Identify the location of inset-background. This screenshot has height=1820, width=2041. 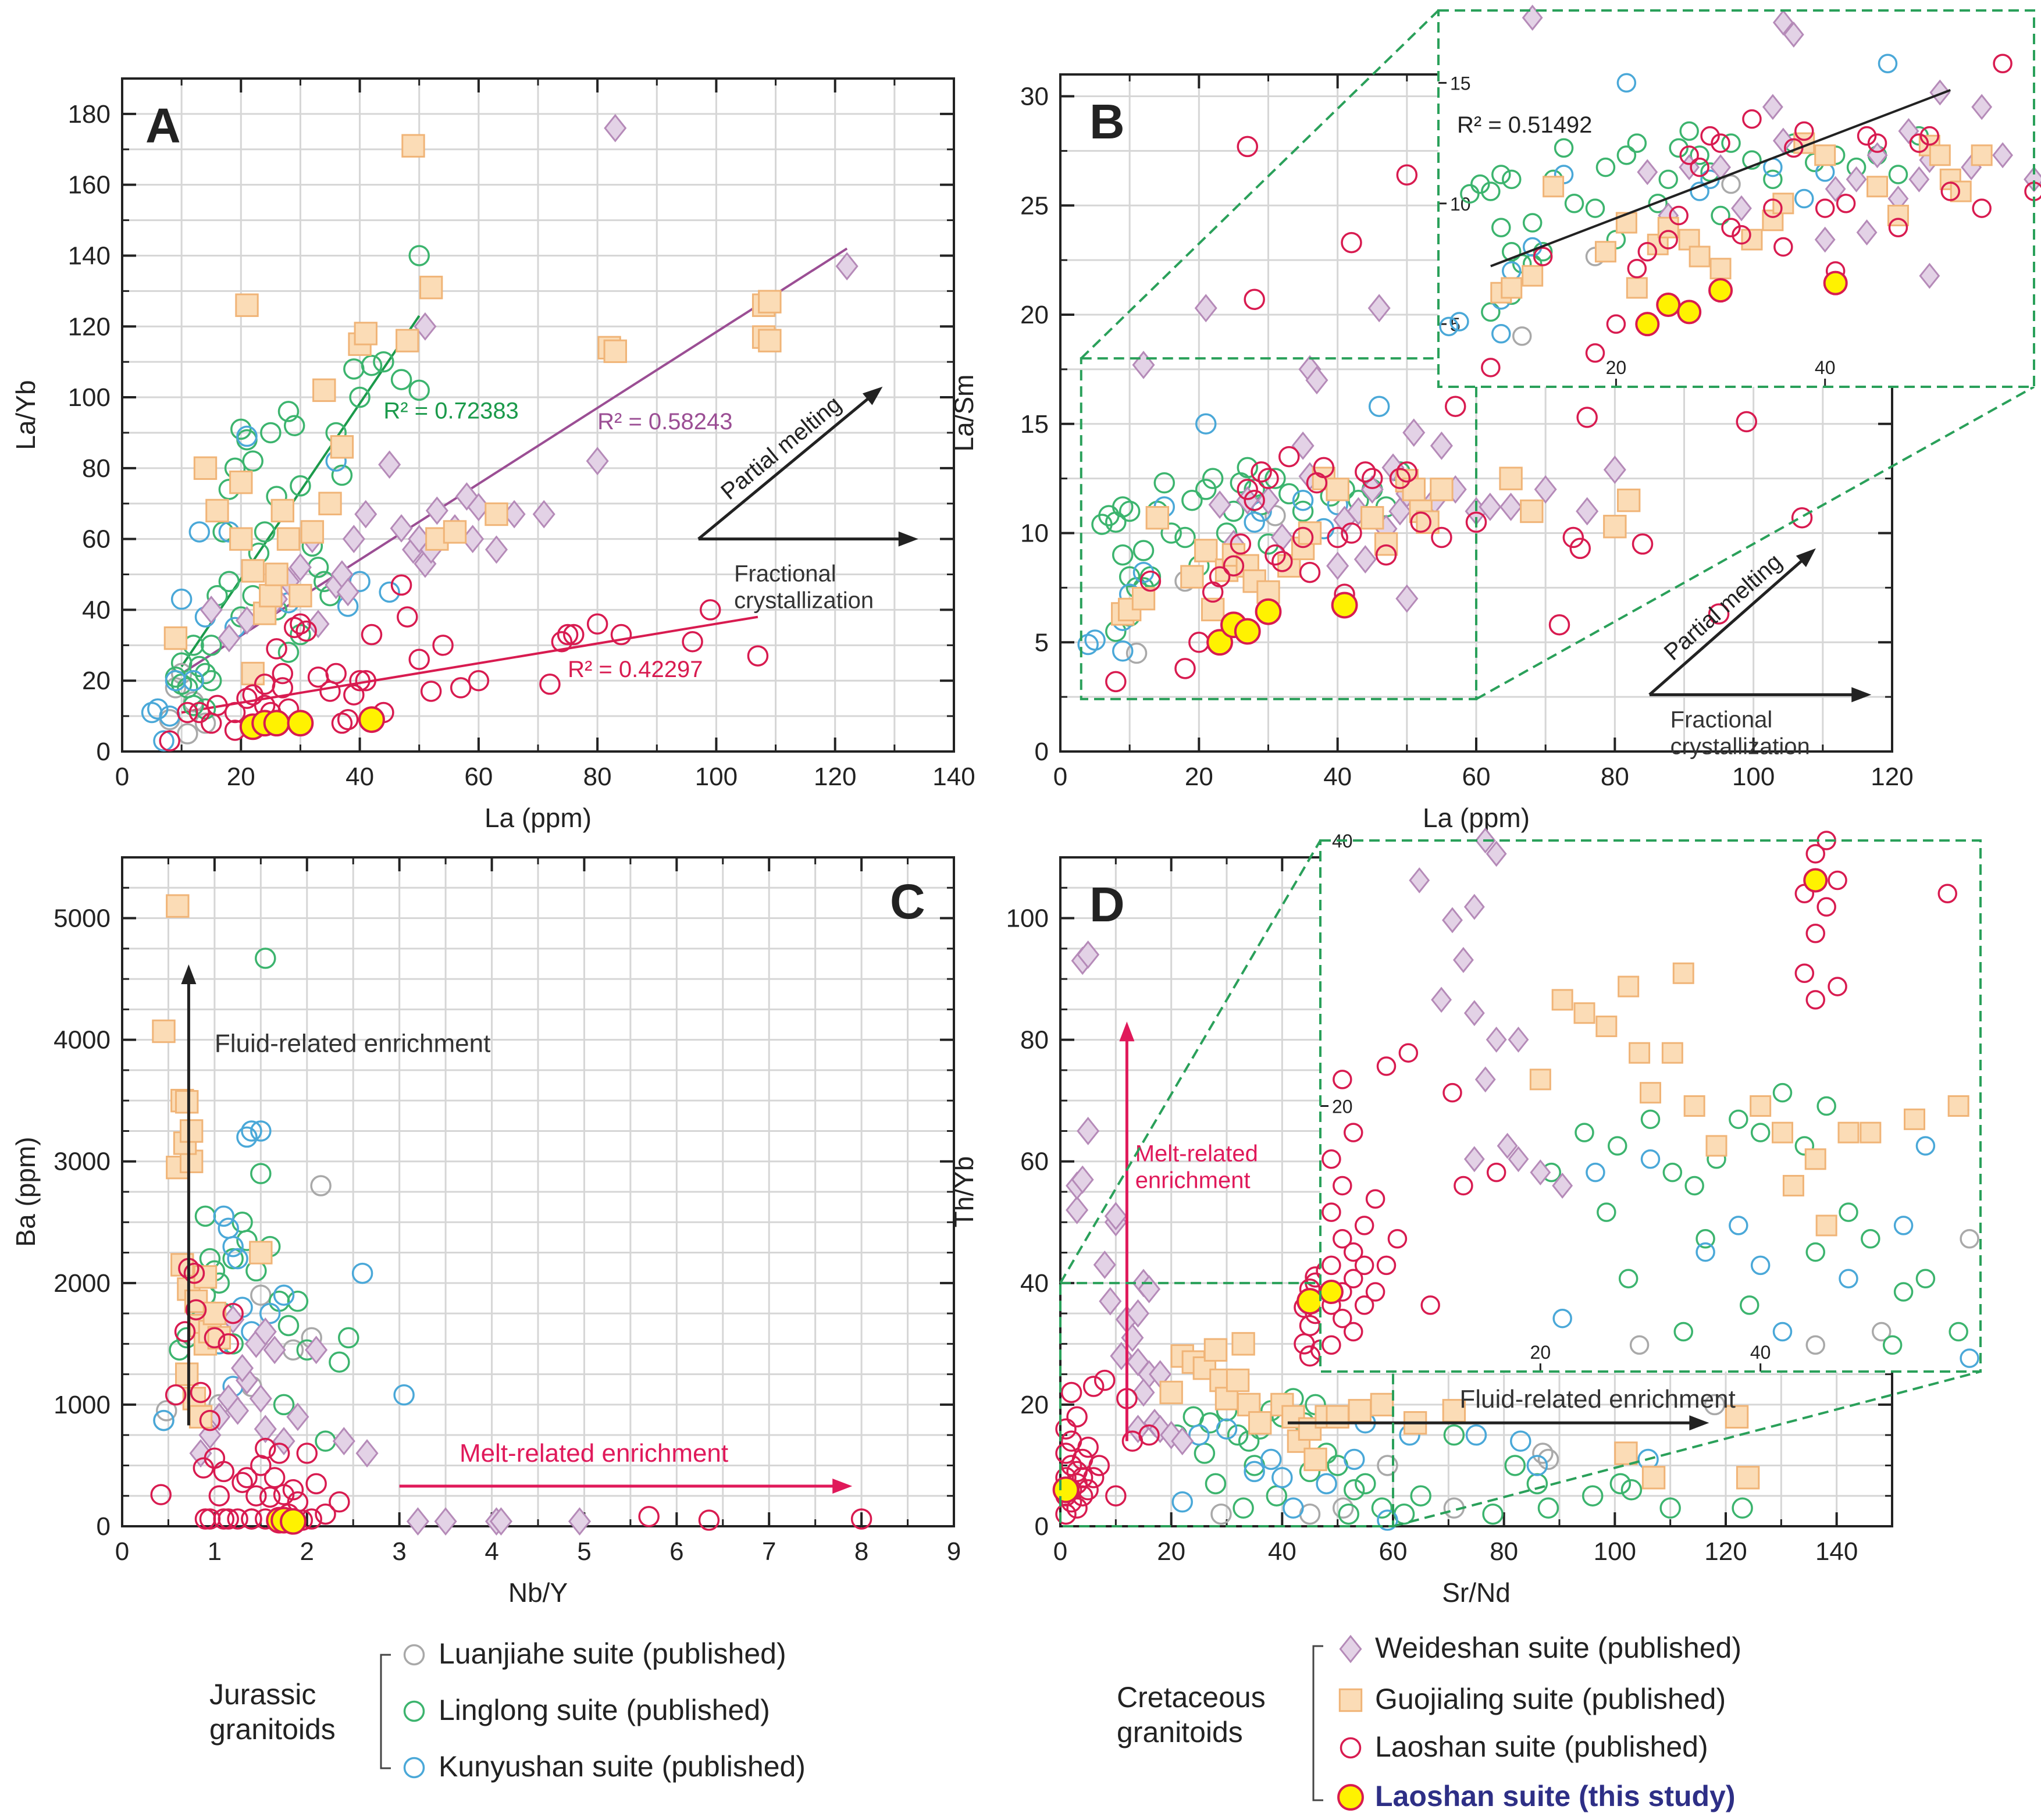
(1736, 199).